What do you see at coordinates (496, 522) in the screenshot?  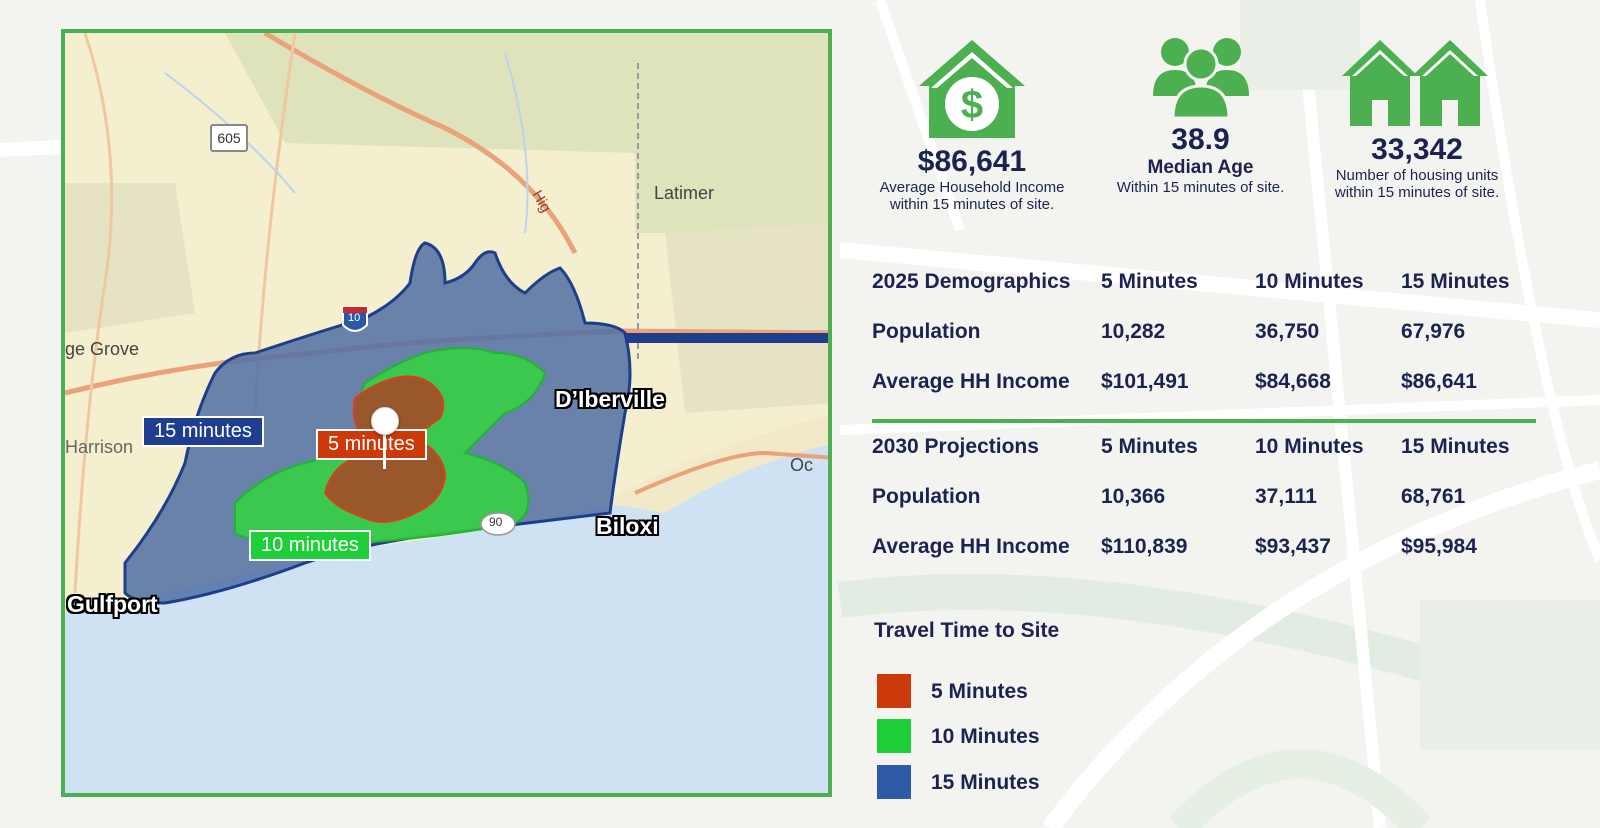 I see `us-90-label: 90` at bounding box center [496, 522].